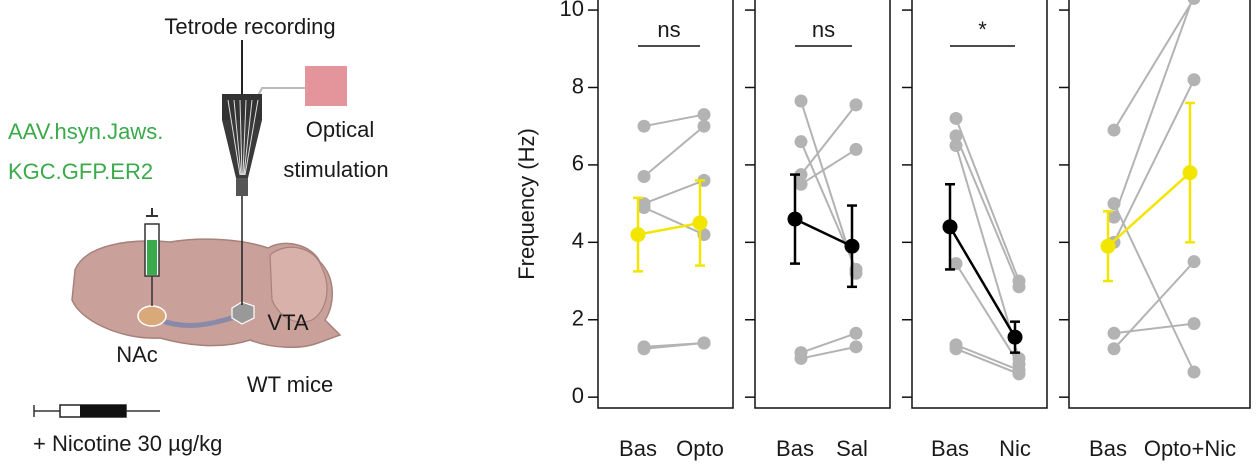 The height and width of the screenshot is (471, 1260). Describe the element at coordinates (127, 443) in the screenshot. I see `drug-label: + Nicotine 30 µg/kg` at that location.